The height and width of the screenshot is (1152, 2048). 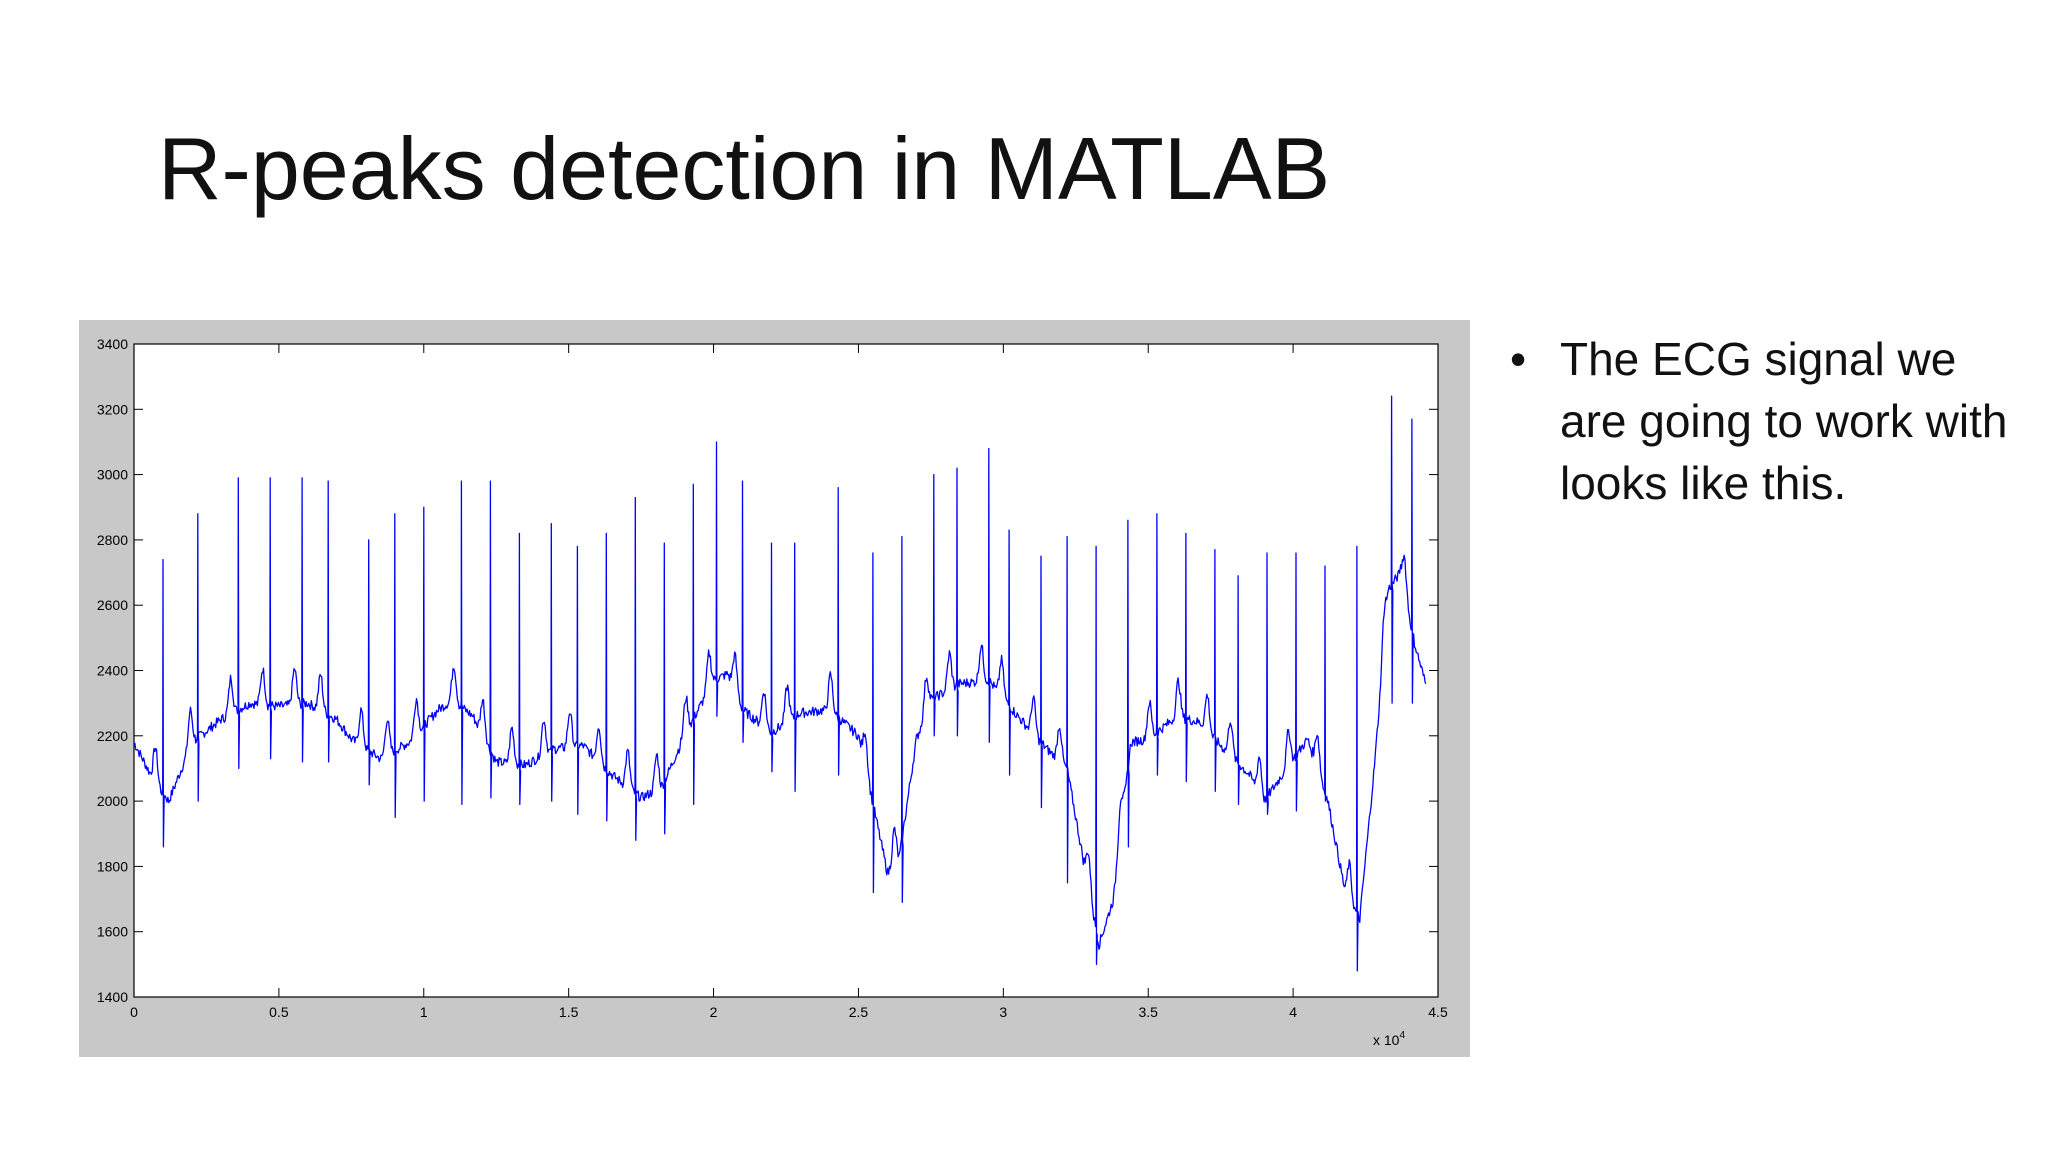 What do you see at coordinates (112, 736) in the screenshot?
I see `y-tick-label: 2200` at bounding box center [112, 736].